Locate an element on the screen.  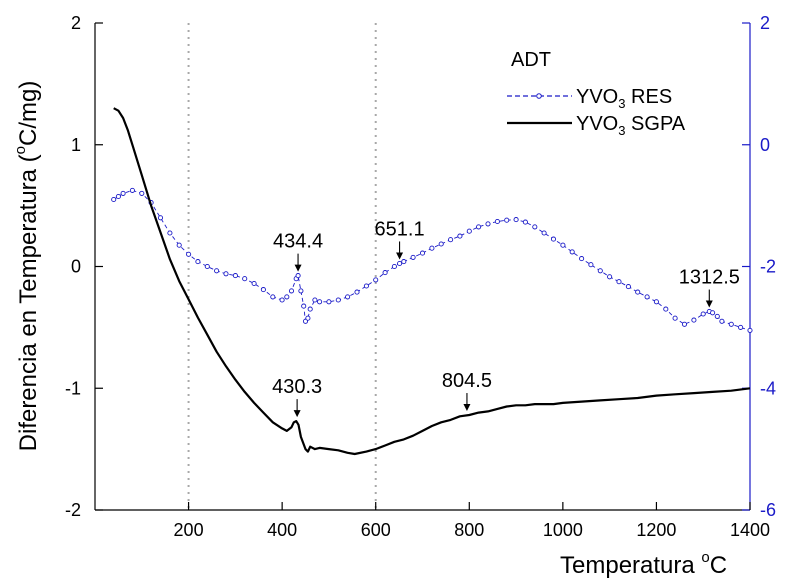
x-axis-ticks: 200 400 600 800 1000 1200 1400 is located at coordinates (472, 521).